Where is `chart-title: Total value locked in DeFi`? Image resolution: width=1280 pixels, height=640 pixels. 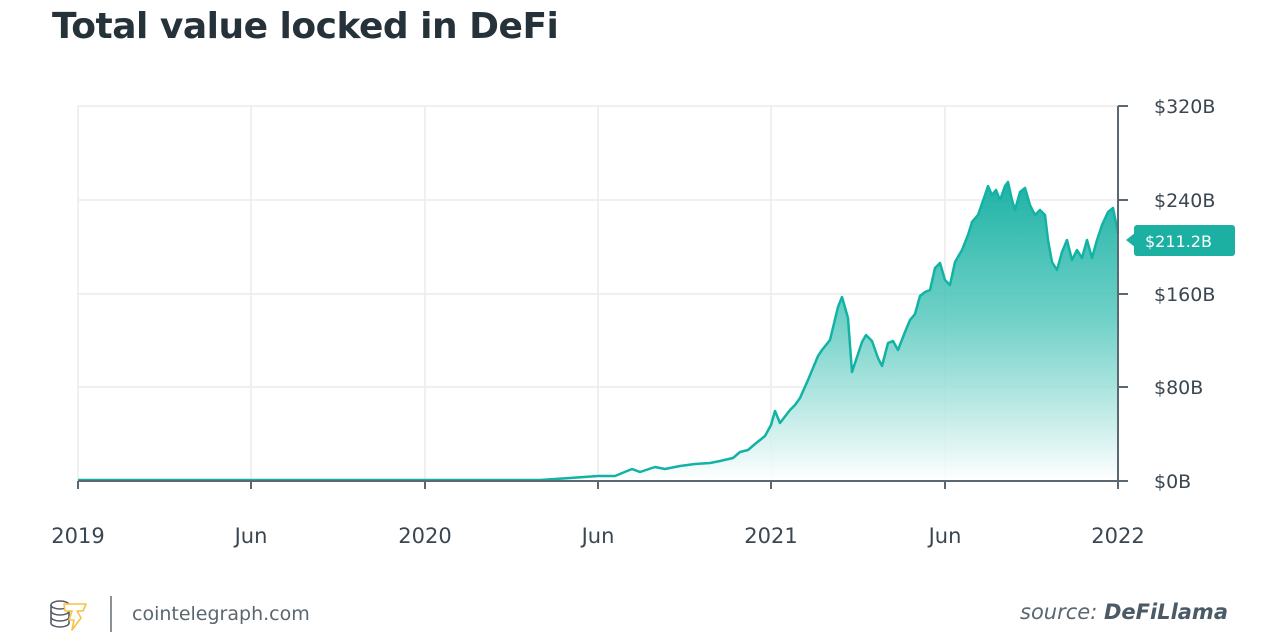
chart-title: Total value locked in DeFi is located at coordinates (305, 26).